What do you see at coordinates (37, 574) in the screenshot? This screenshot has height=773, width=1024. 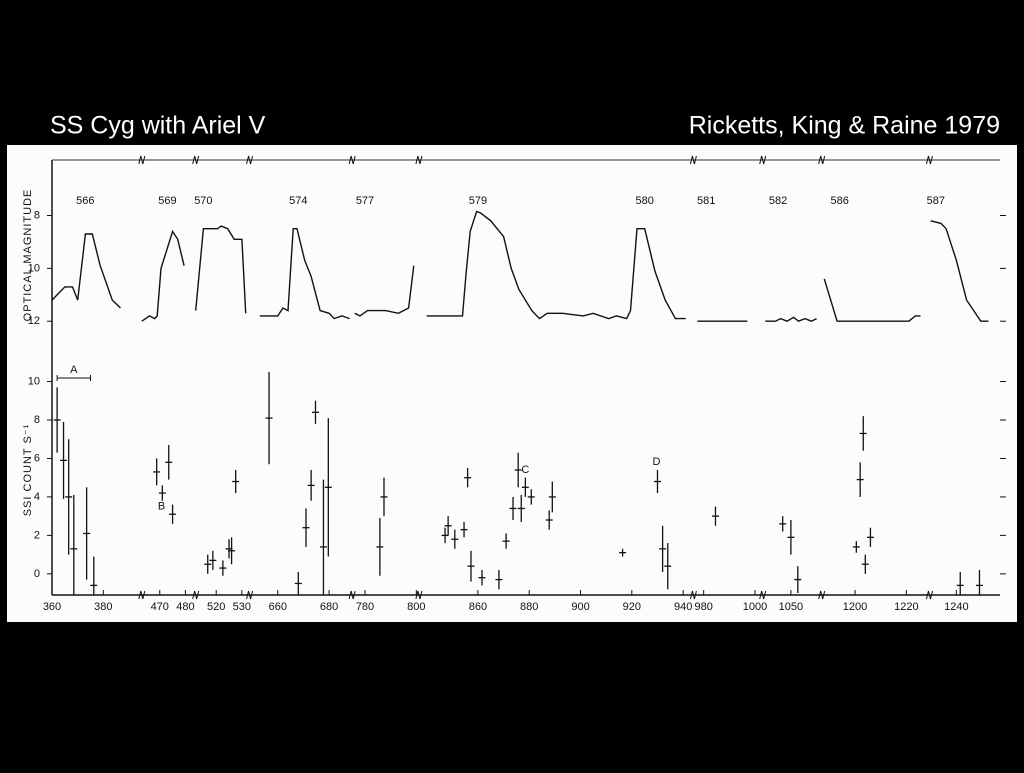 I see `y-tick-label: 0` at bounding box center [37, 574].